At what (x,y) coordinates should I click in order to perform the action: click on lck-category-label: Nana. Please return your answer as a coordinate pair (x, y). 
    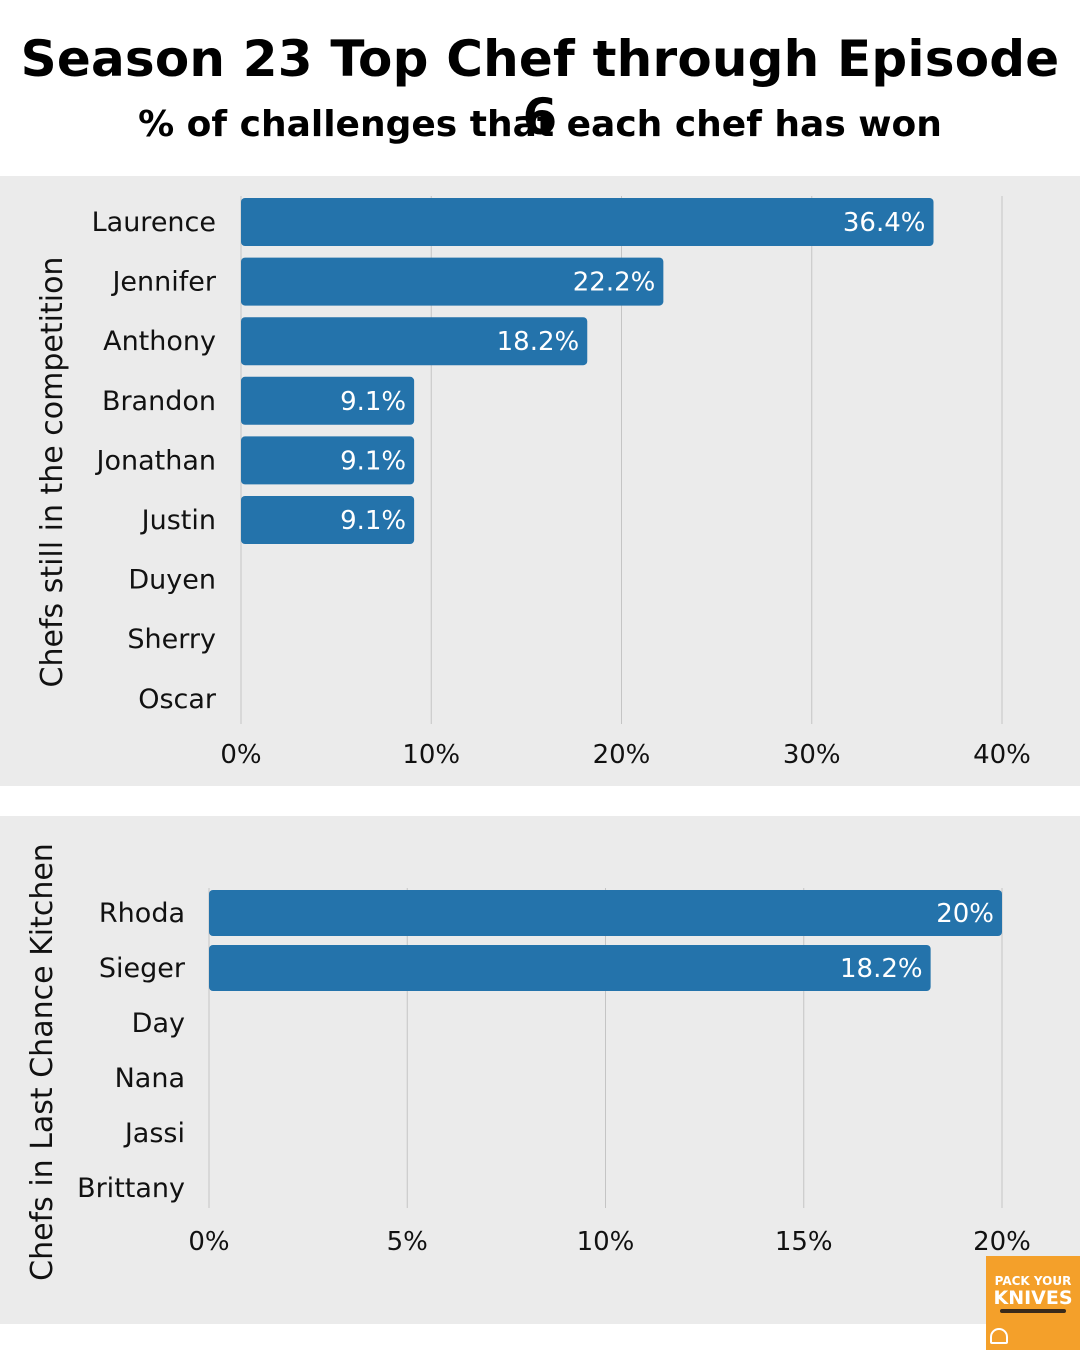
    Looking at the image, I should click on (150, 1078).